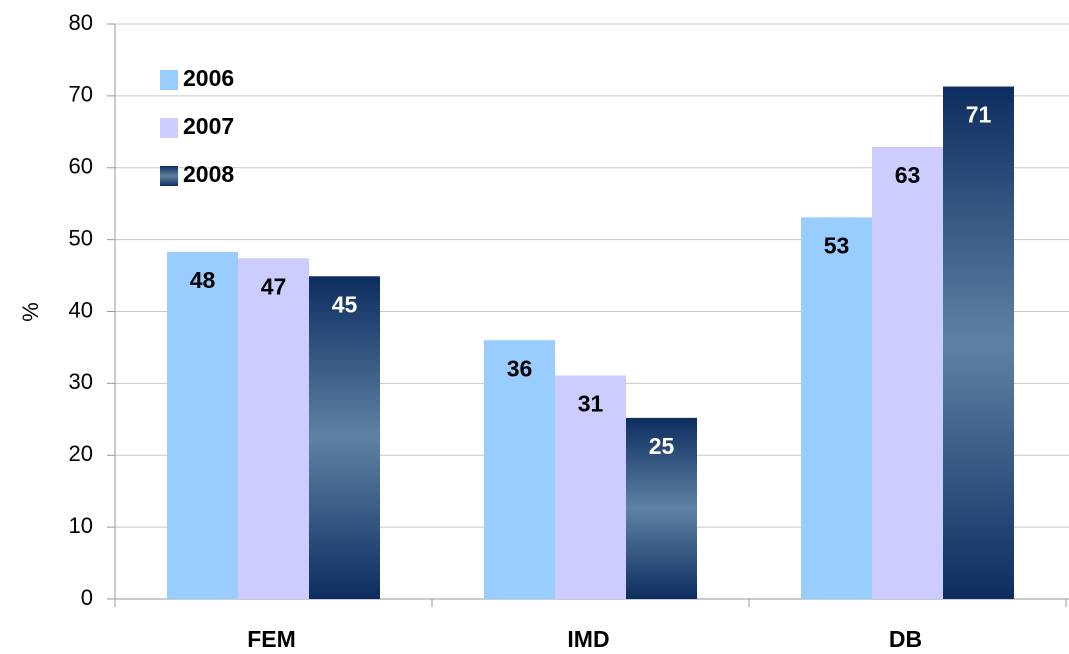  I want to click on data-label: 25, so click(662, 446).